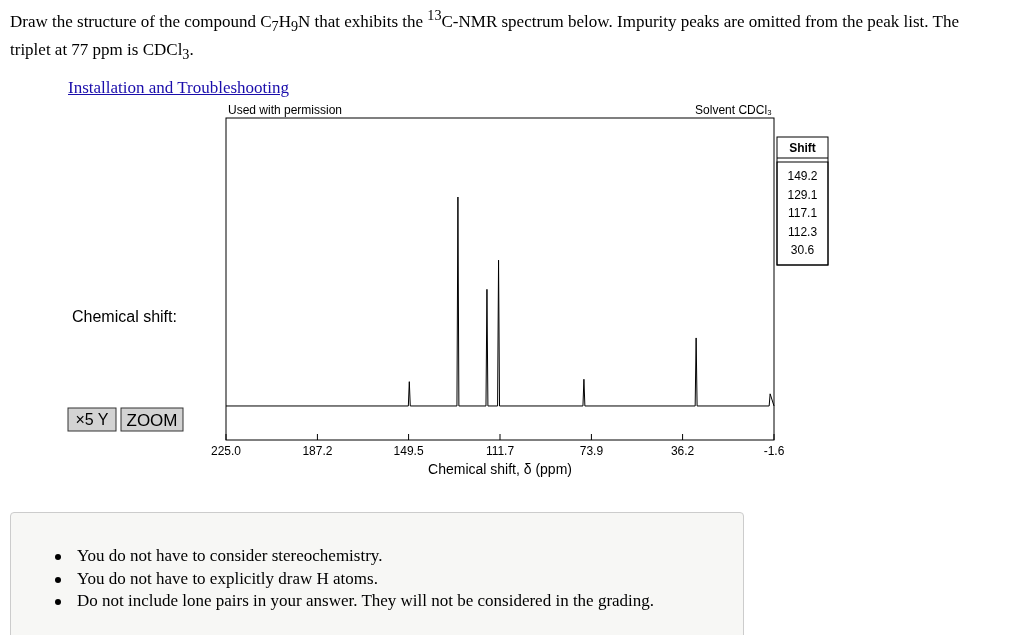 This screenshot has height=635, width=1024. What do you see at coordinates (774, 451) in the screenshot?
I see `x-tick-label: -1.6` at bounding box center [774, 451].